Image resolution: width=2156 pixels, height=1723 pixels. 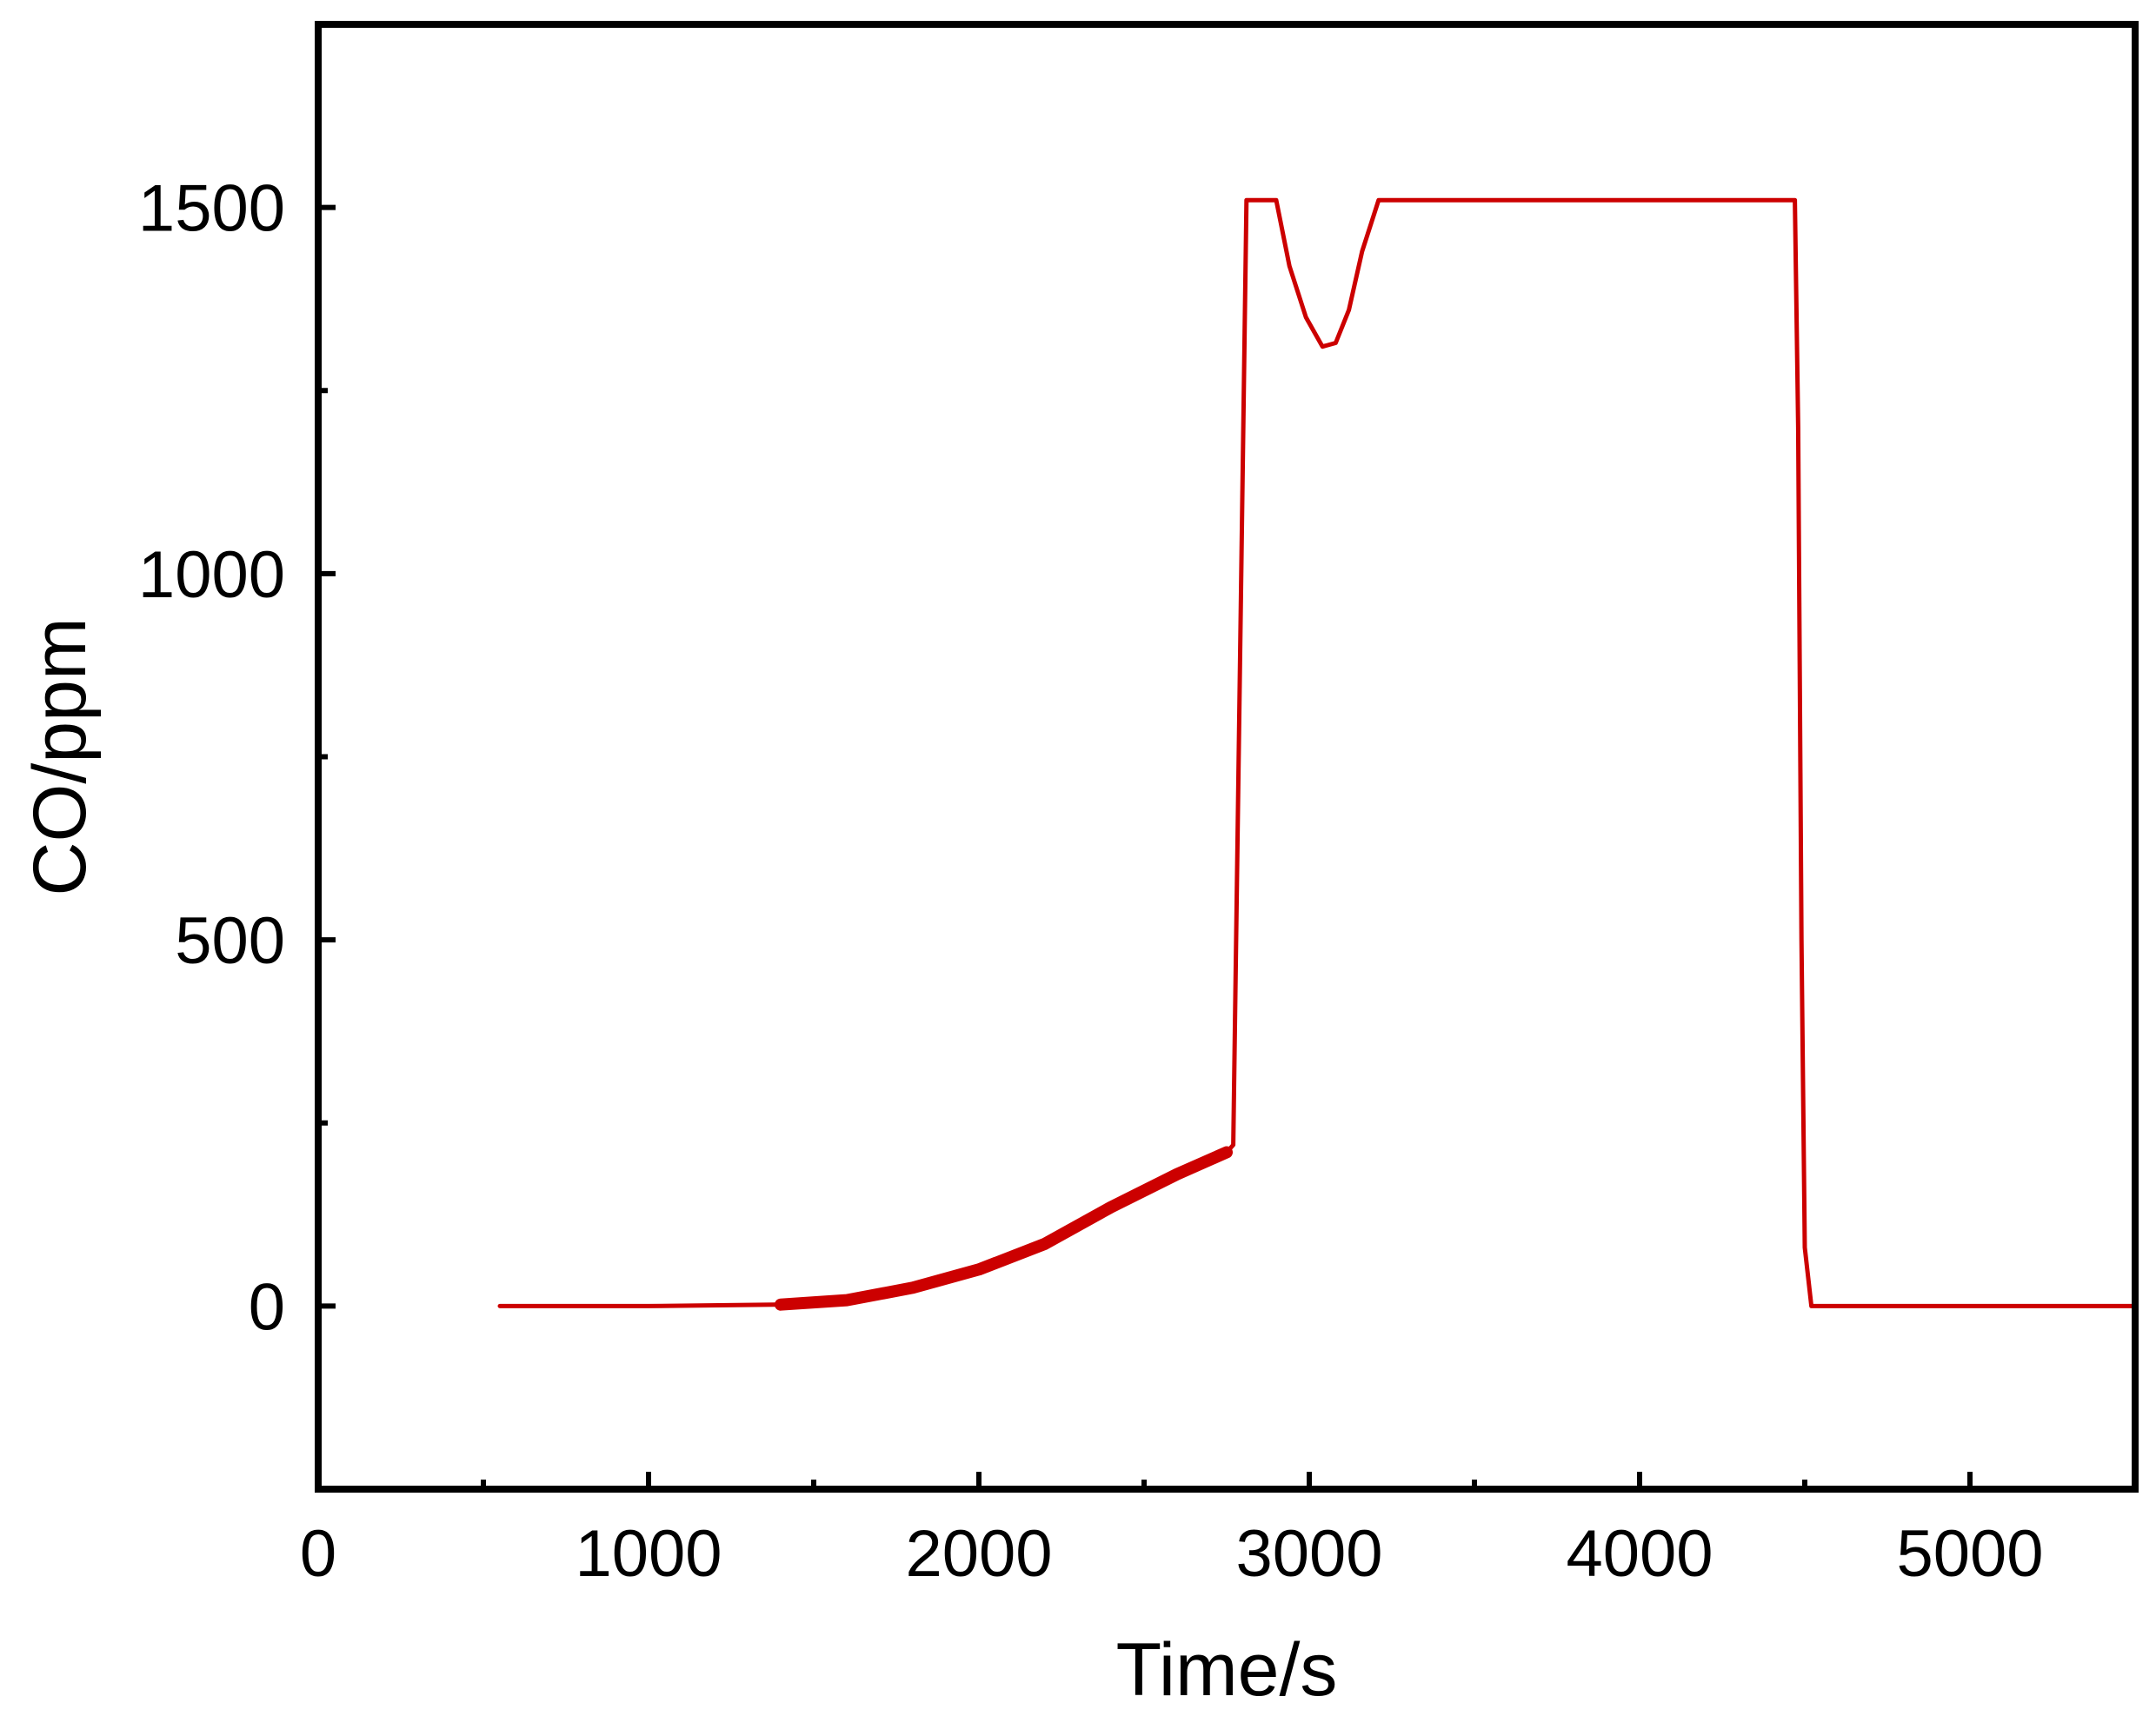 I want to click on y-tick-label: 1000, so click(x=212, y=575).